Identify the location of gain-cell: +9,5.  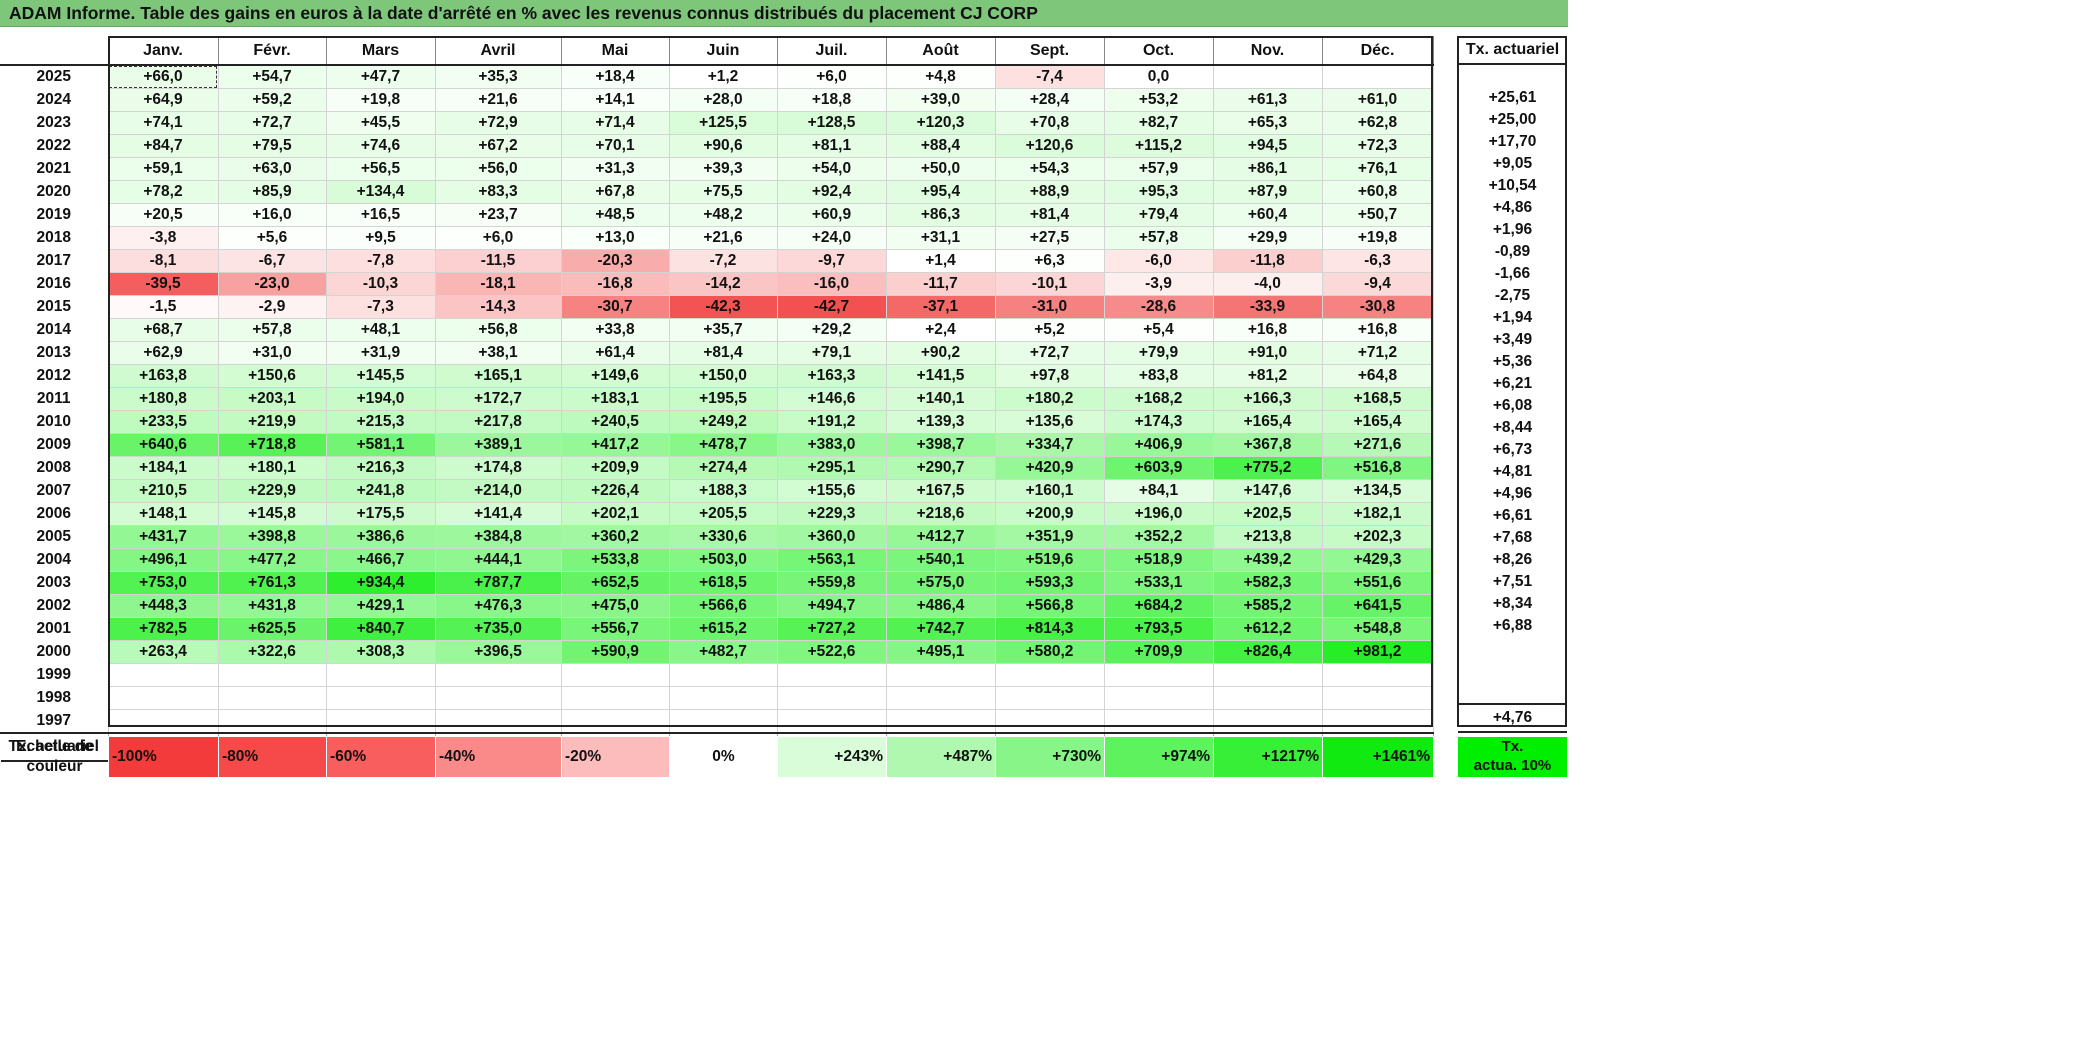
(380, 238).